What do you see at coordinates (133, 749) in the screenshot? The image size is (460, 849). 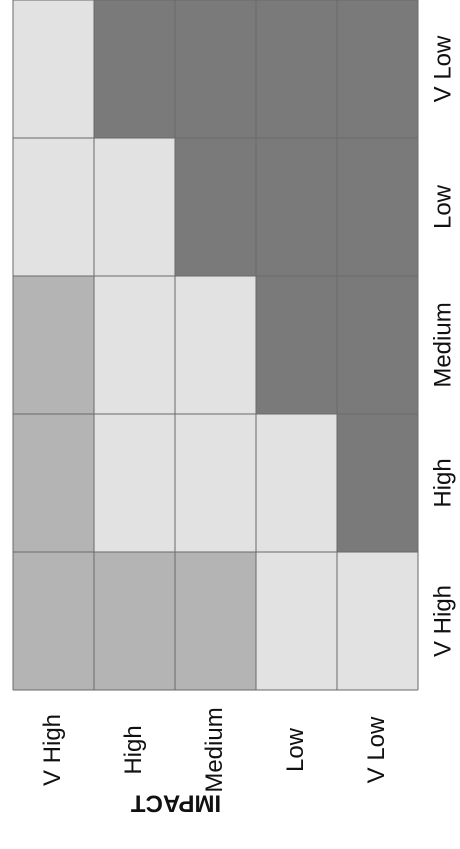 I see `impact-label-high: High` at bounding box center [133, 749].